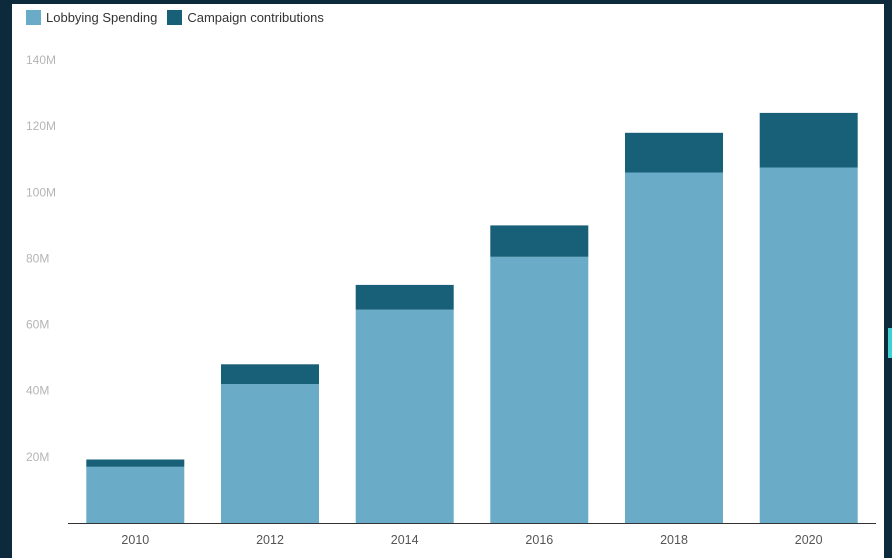 This screenshot has width=892, height=558. I want to click on legend-item-lobbying: Lobbying Spending, so click(91, 17).